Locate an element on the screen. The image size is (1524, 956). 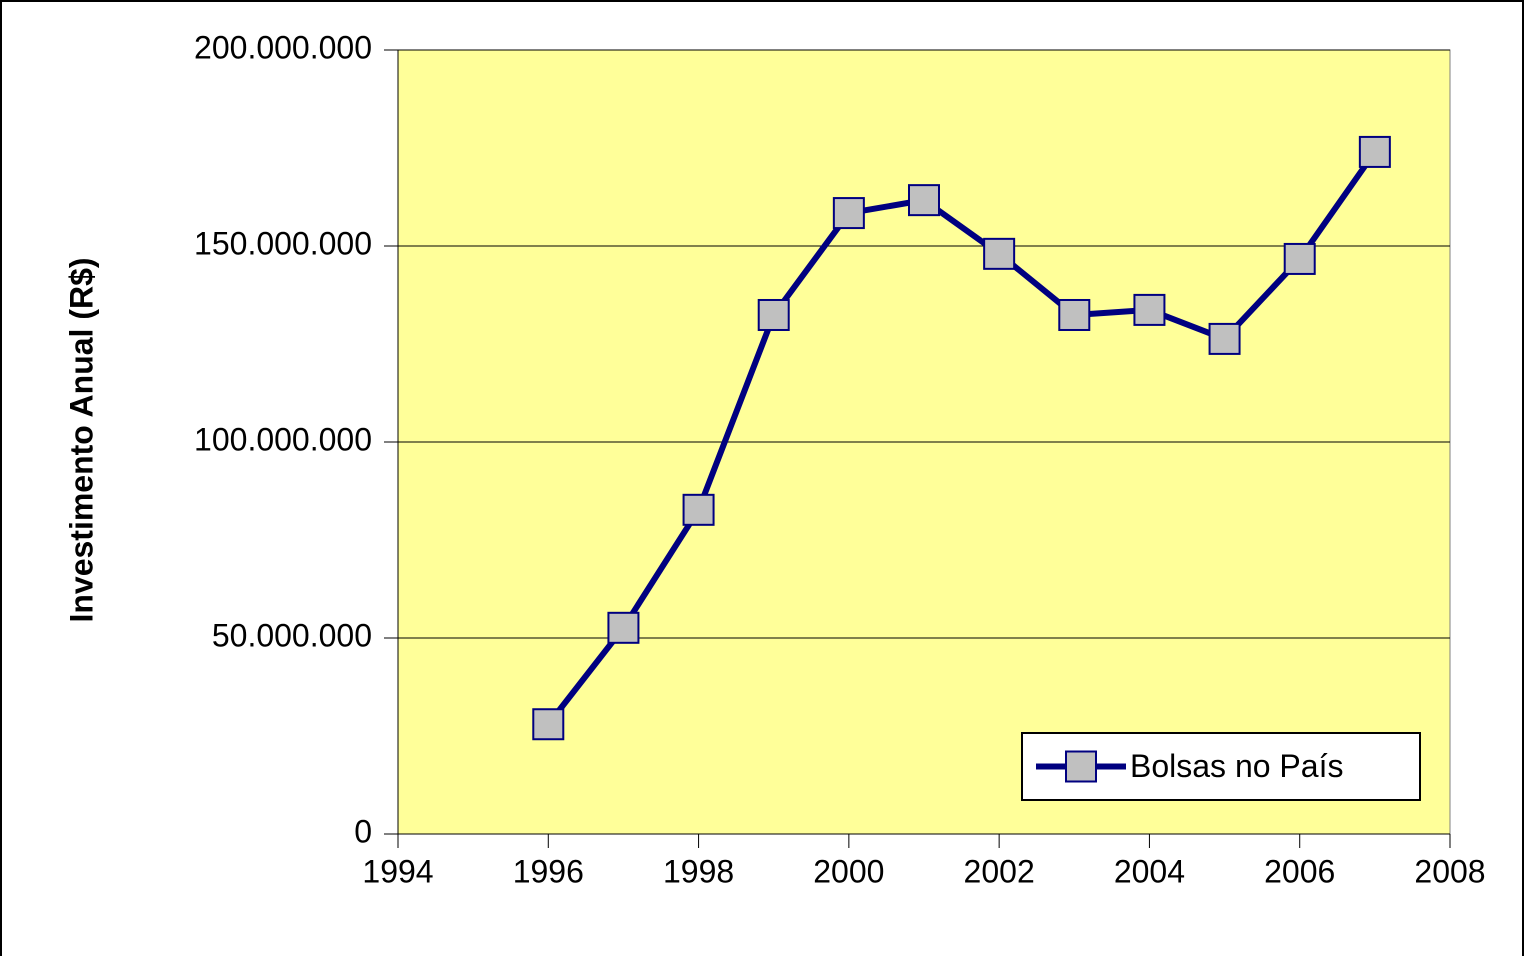
x-tick-label: 2008 is located at coordinates (1449, 871).